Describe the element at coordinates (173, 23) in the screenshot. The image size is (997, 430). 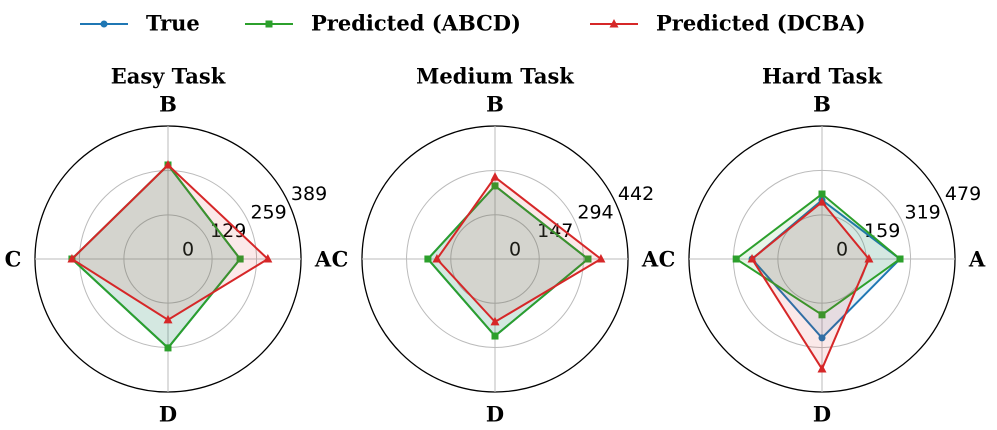
I see `legend-label: True` at that location.